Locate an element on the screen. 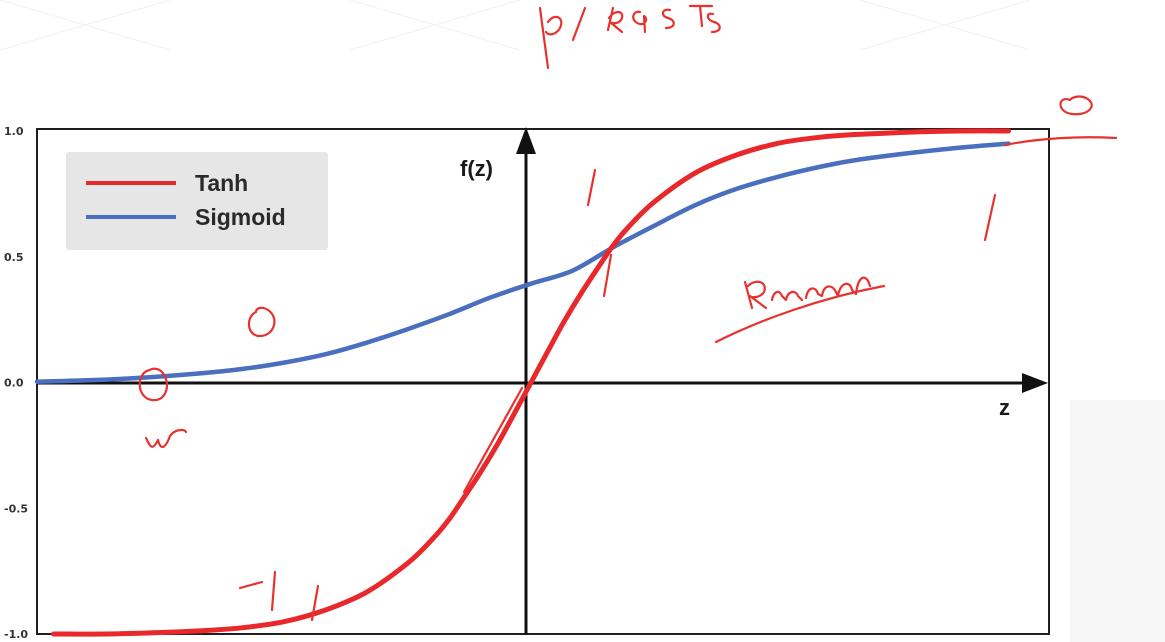 This screenshot has width=1165, height=642. handwriting-w is located at coordinates (166, 438).